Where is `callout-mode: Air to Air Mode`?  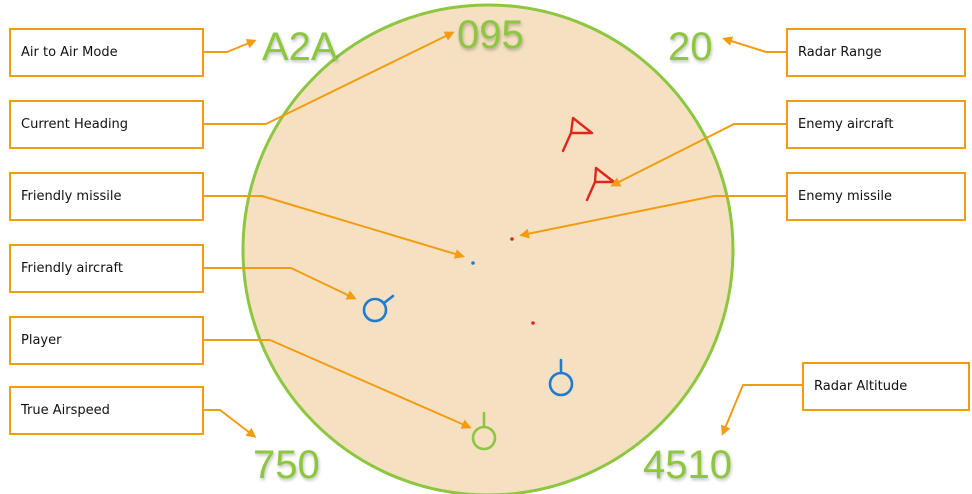 callout-mode: Air to Air Mode is located at coordinates (106, 52).